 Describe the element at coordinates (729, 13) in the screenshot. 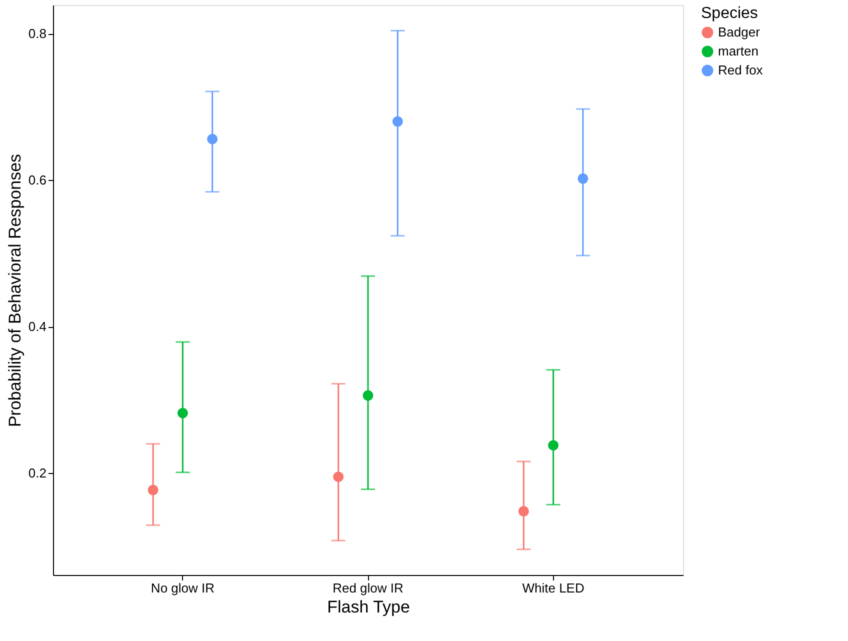

I see `legend-title: Species` at that location.